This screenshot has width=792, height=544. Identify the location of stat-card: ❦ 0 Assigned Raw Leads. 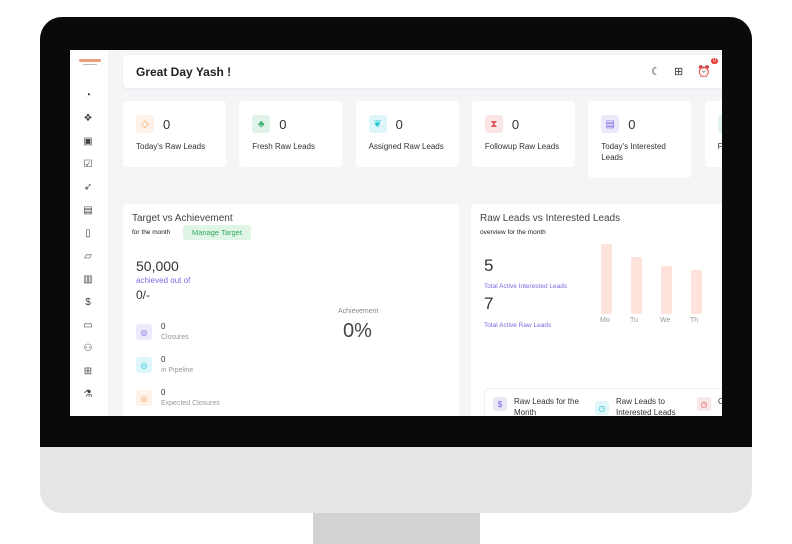
(407, 134).